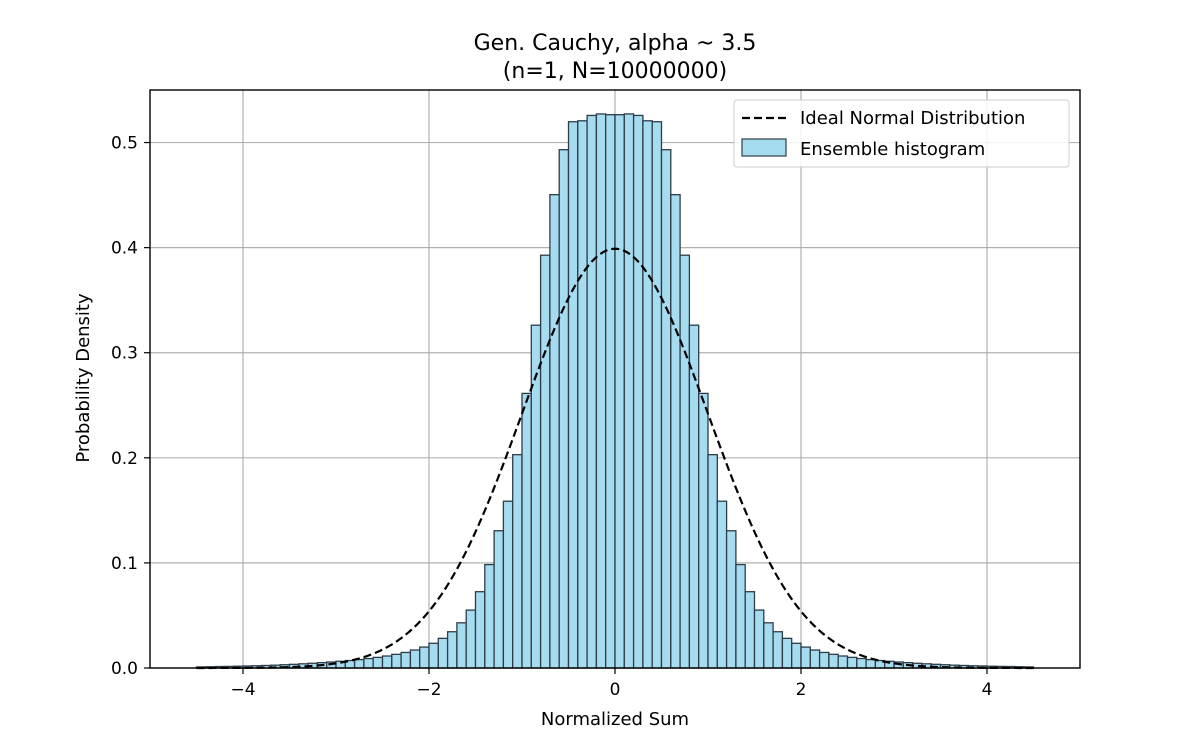  Describe the element at coordinates (242, 690) in the screenshot. I see `x-tick-label: −4` at that location.